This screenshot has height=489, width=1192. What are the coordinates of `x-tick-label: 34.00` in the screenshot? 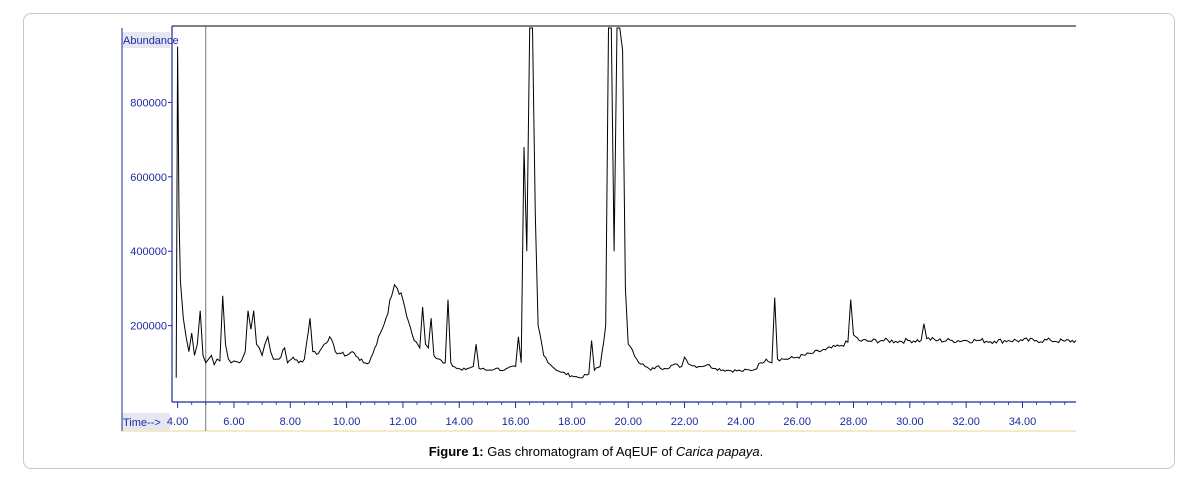 It's located at (1023, 422).